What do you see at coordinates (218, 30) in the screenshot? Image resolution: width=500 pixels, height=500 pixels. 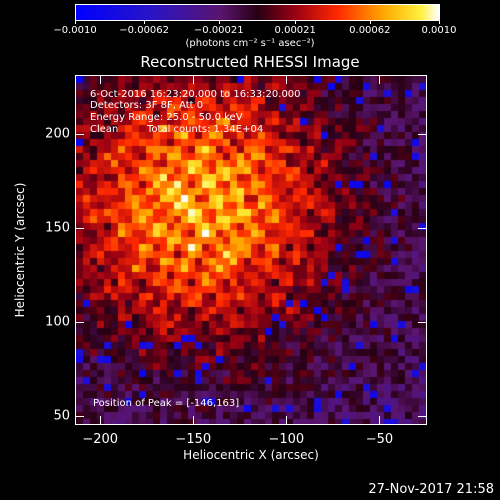 I see `colorbar-tick-label: −0.00021` at bounding box center [218, 30].